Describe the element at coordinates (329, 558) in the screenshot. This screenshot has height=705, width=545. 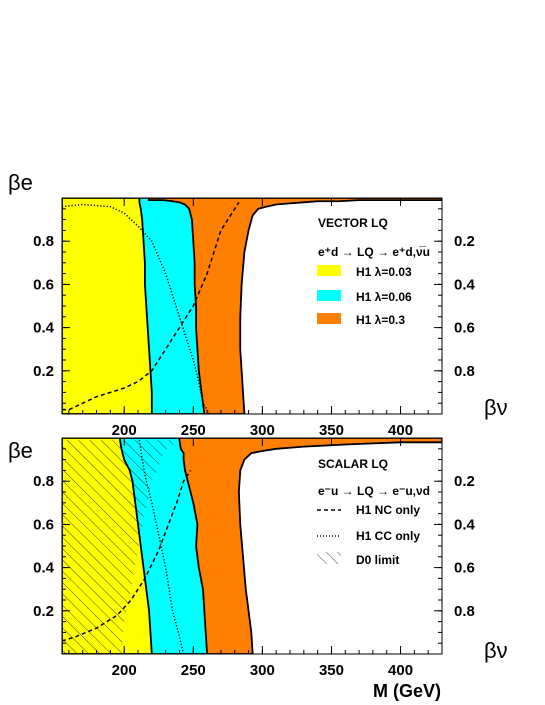
I see `legend-d0-swatch` at that location.